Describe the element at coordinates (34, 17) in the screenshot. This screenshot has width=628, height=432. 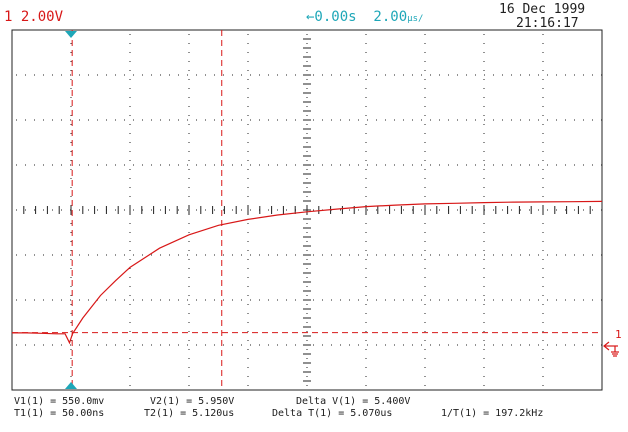
I see `channel-scale-label: 1 2.00V` at that location.